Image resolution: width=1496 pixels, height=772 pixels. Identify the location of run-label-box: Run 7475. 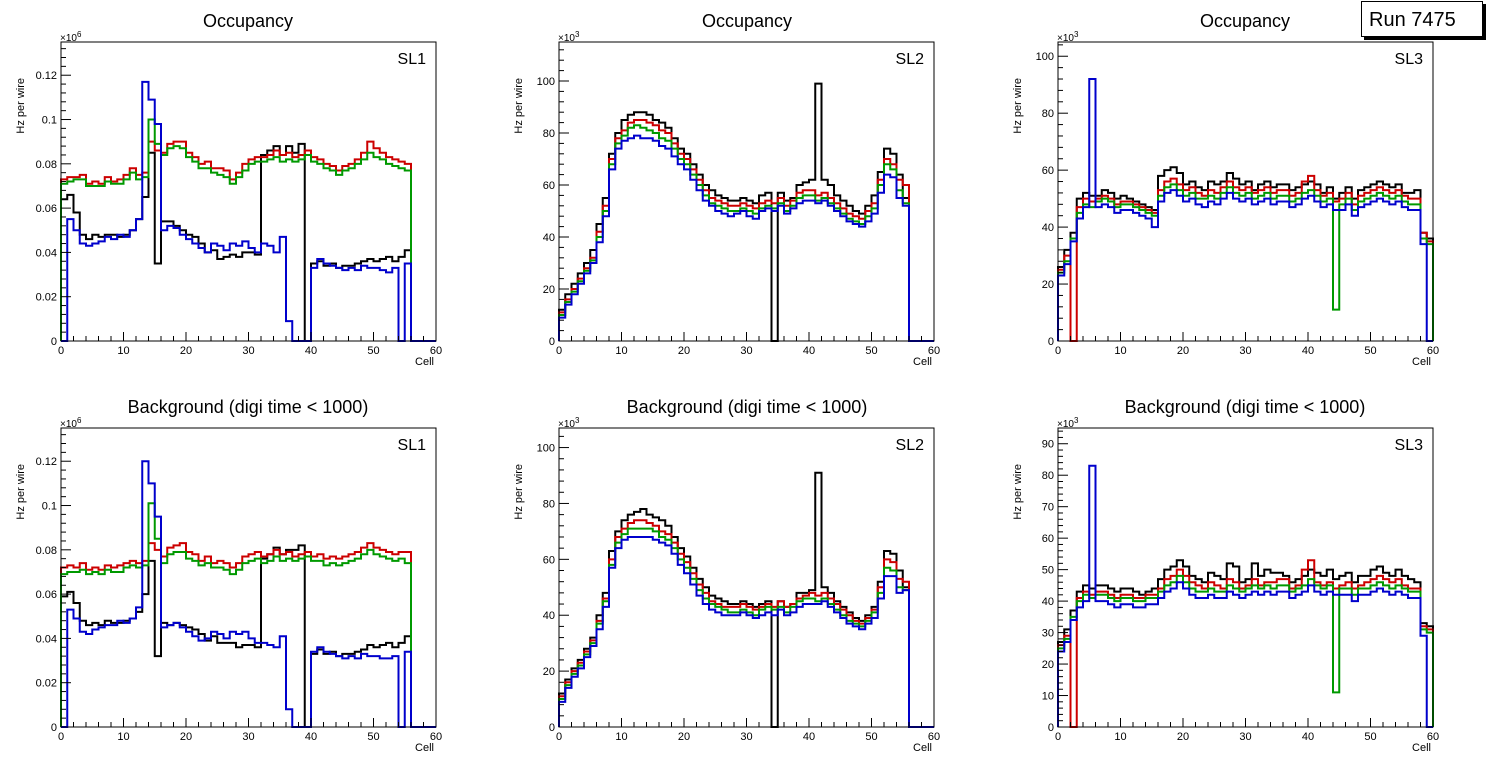
(1422, 19).